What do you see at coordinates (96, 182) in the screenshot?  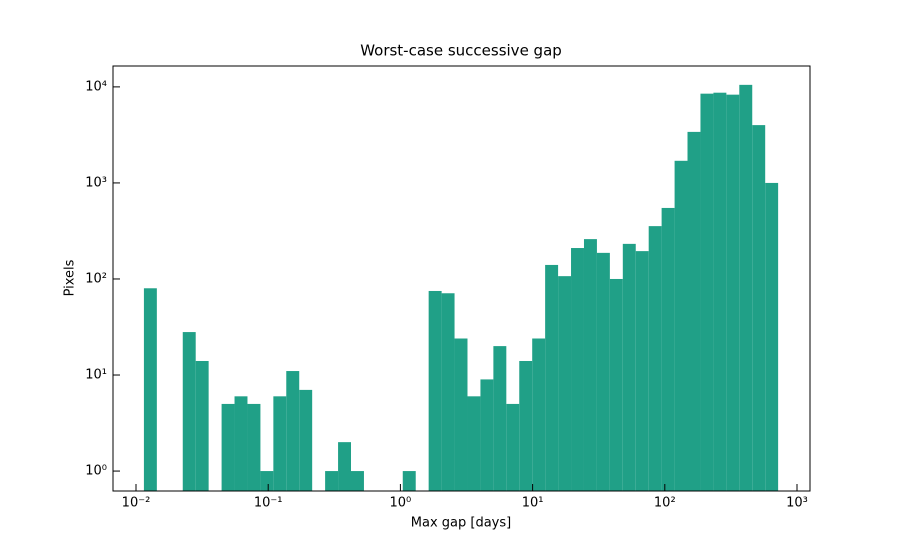 I see `y-tick-label: 10³` at bounding box center [96, 182].